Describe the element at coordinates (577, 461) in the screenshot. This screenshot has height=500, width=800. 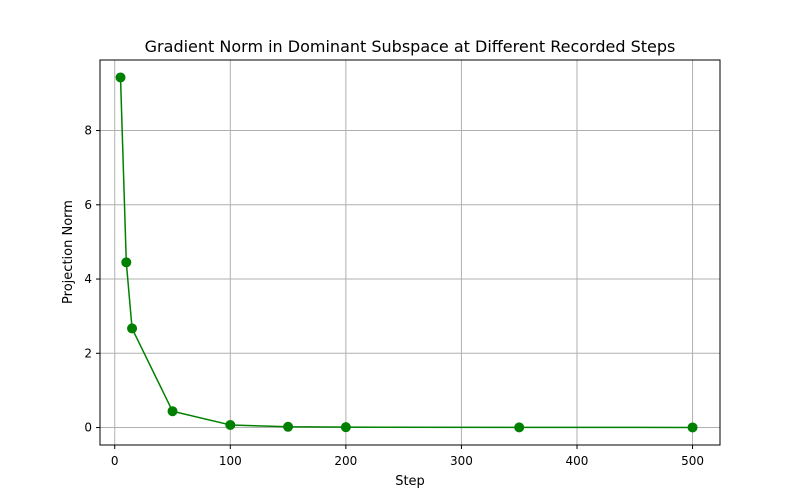
I see `x-tick-label: 400` at that location.